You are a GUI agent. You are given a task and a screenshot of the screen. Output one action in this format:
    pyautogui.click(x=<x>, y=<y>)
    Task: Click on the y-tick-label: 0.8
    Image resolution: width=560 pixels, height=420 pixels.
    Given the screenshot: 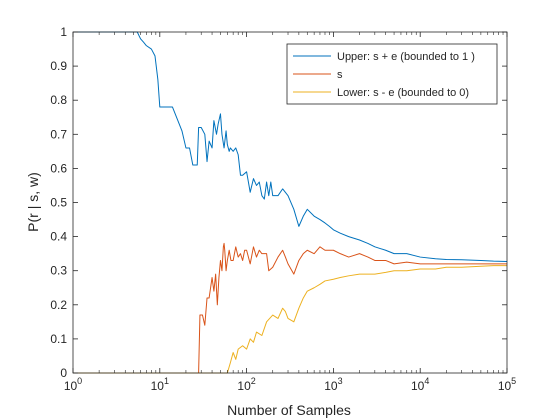 What is the action you would take?
    pyautogui.click(x=58, y=100)
    